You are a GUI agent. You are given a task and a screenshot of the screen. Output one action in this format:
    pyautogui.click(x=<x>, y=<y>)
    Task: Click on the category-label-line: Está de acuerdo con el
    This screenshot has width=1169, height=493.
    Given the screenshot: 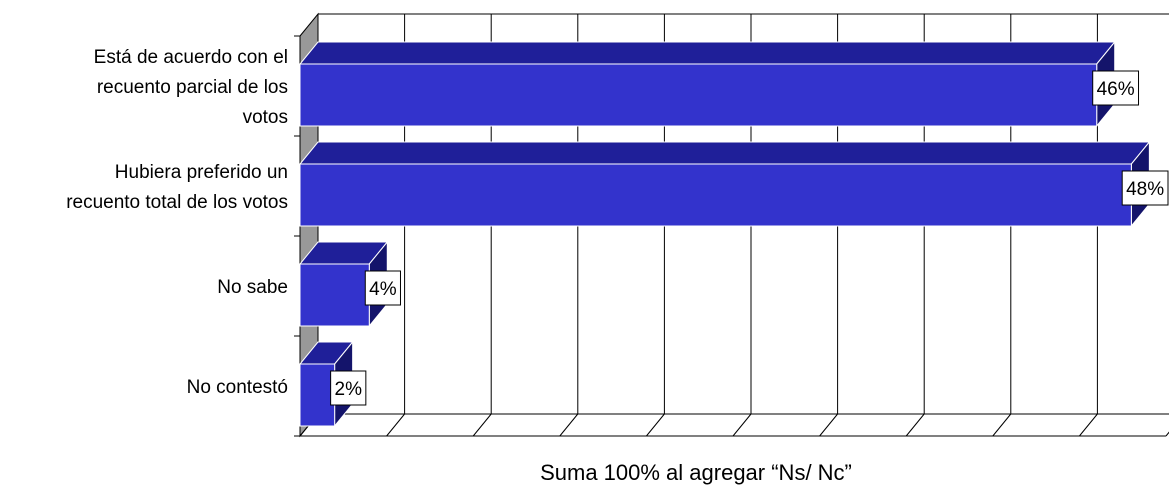 What is the action you would take?
    pyautogui.click(x=191, y=57)
    